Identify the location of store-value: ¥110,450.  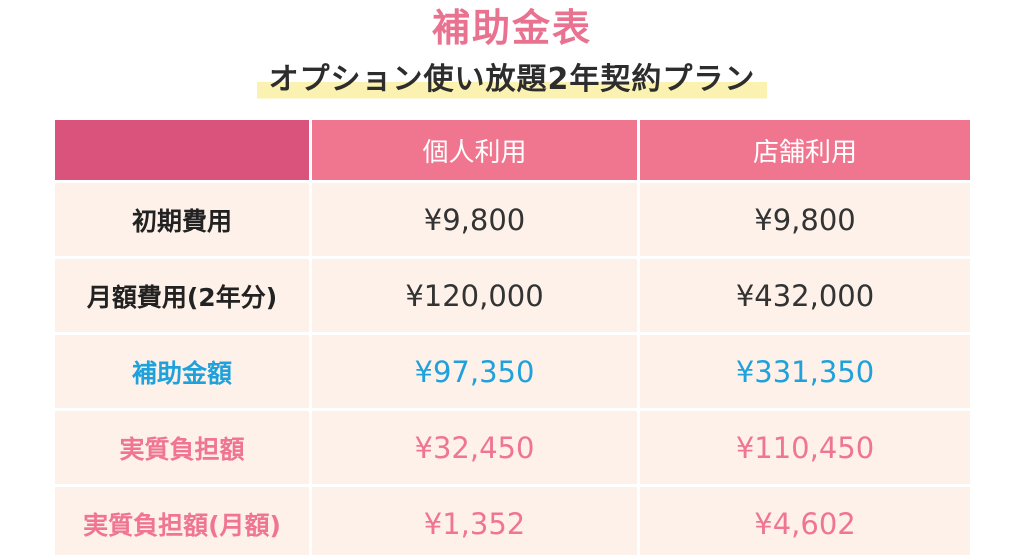
(805, 447).